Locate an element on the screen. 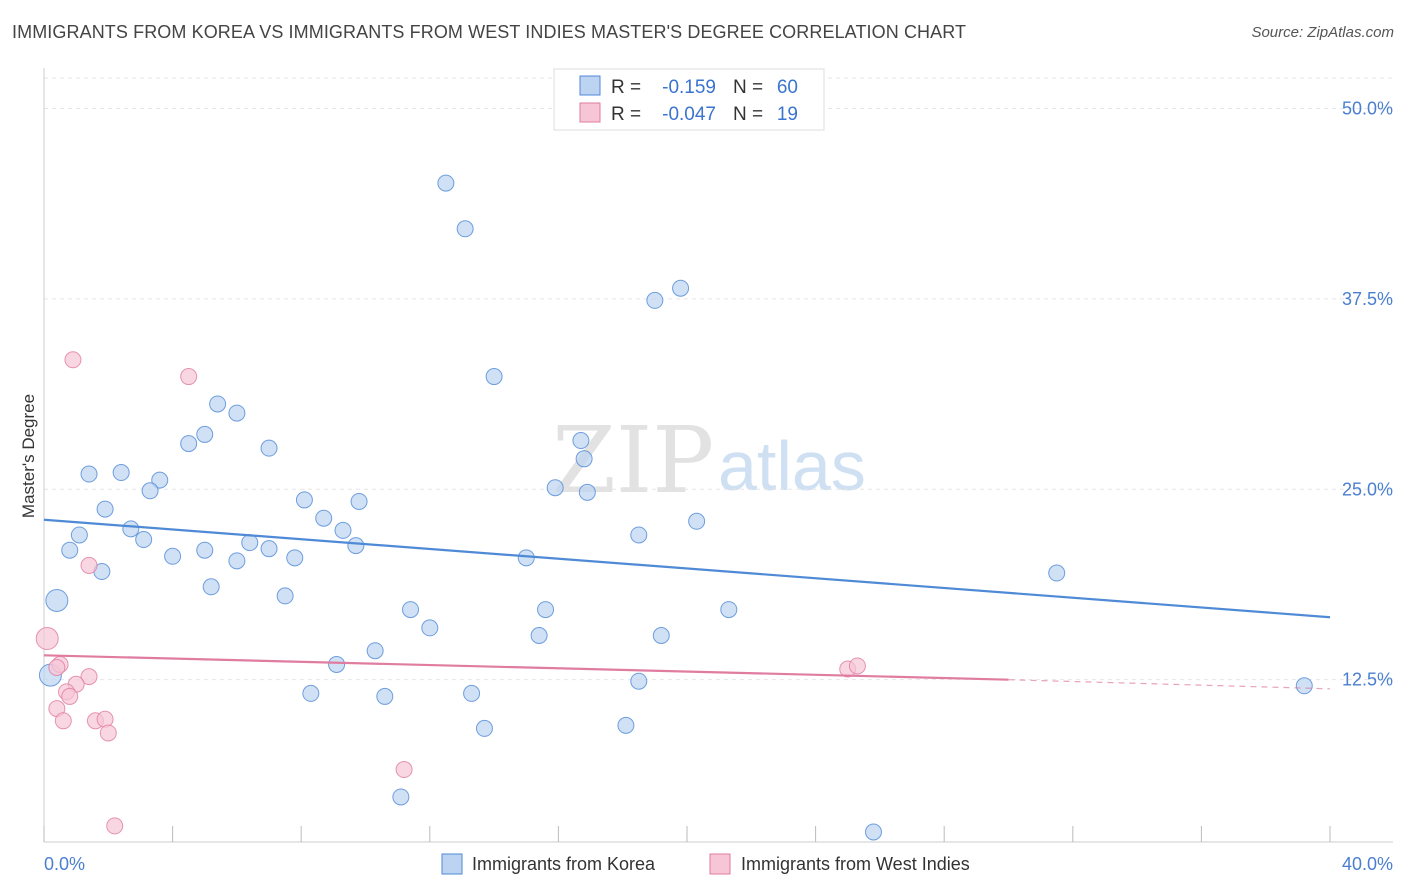 The image size is (1406, 892). stats-r-value-korea: -0.159 is located at coordinates (689, 87).